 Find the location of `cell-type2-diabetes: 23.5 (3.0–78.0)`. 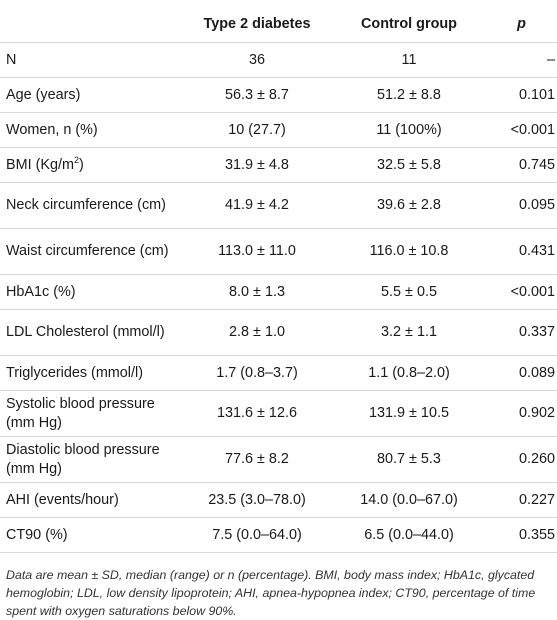

cell-type2-diabetes: 23.5 (3.0–78.0) is located at coordinates (257, 499).